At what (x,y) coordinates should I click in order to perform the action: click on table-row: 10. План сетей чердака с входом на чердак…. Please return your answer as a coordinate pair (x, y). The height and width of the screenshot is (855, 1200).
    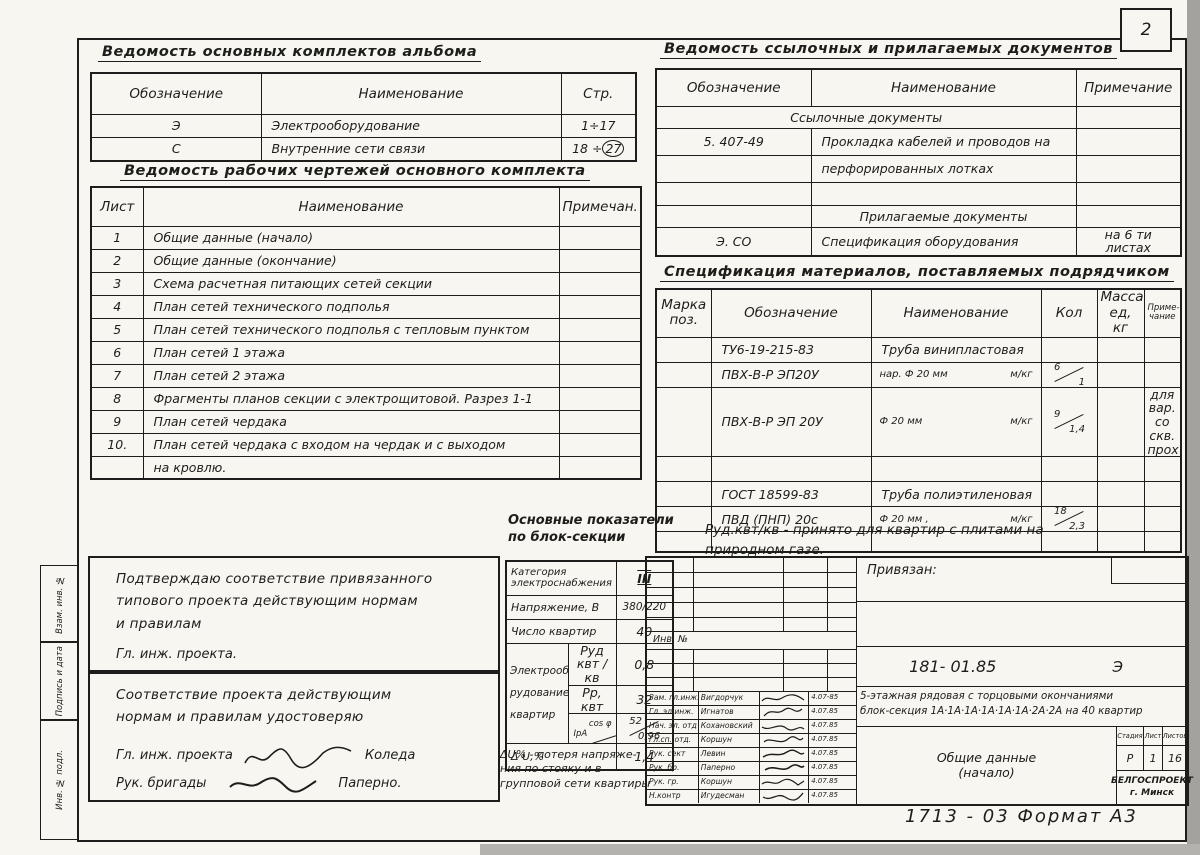
    Looking at the image, I should click on (366, 444).